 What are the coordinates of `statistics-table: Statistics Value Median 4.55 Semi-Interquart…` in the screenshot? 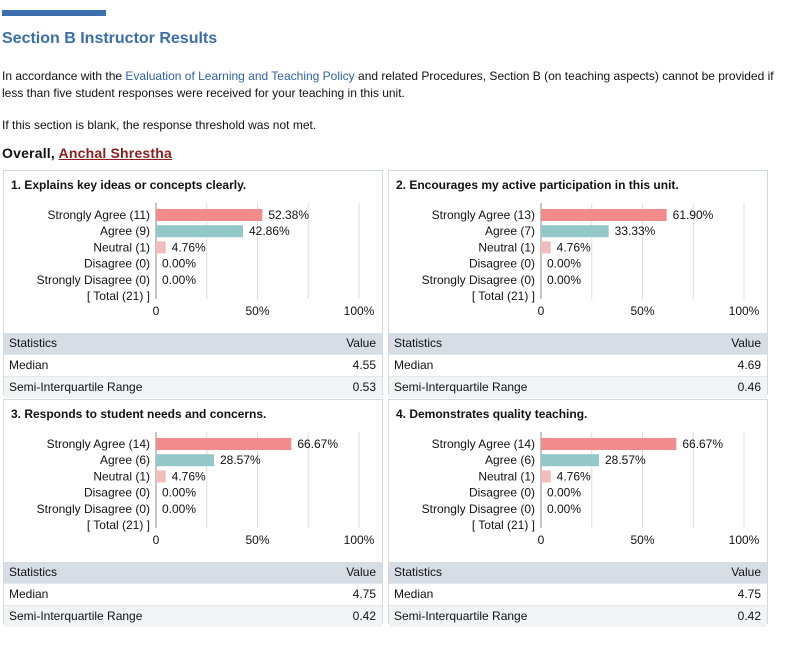 It's located at (193, 365).